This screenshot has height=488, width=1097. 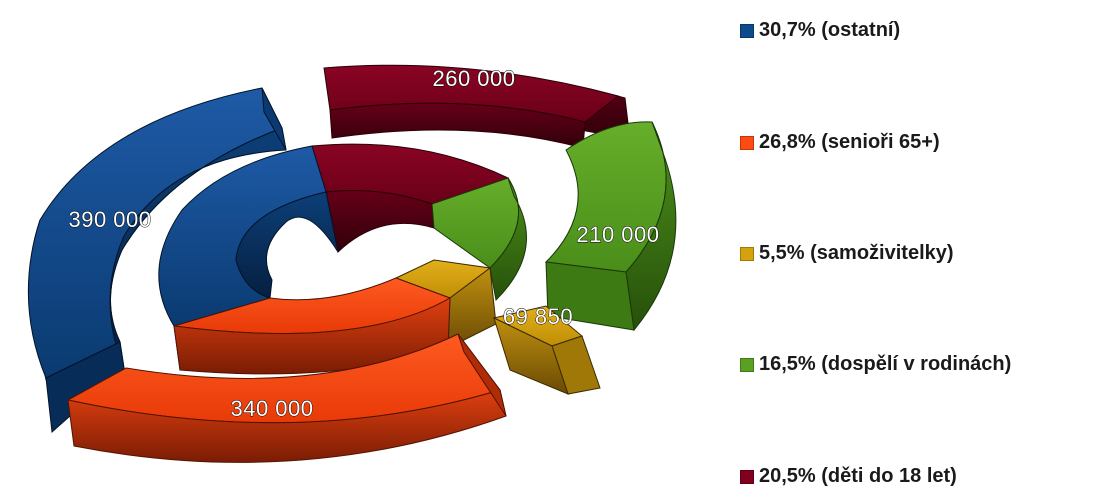 I want to click on outer-slice-samozivitelky, so click(x=546, y=350).